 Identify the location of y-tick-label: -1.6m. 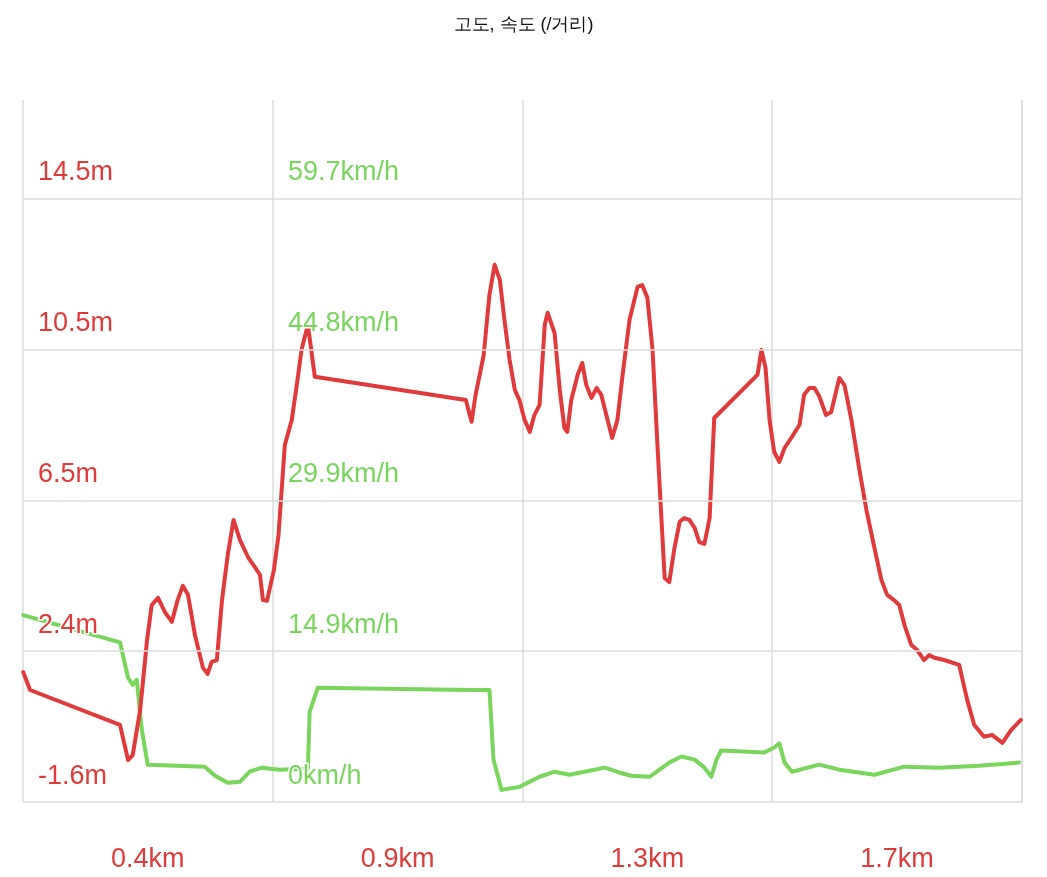
(73, 774).